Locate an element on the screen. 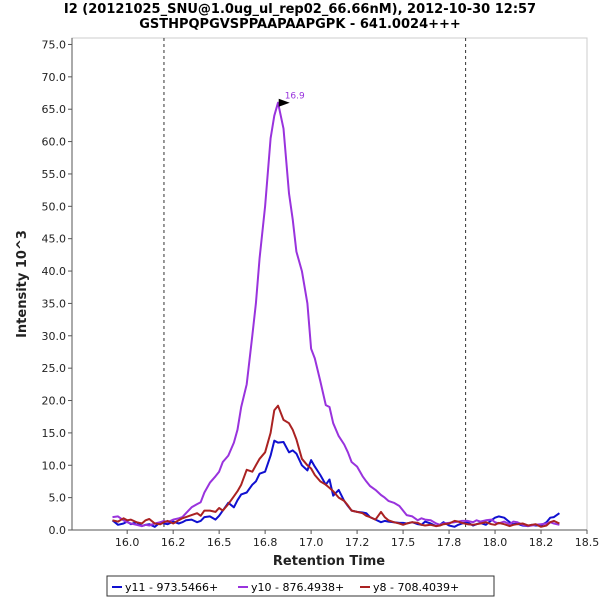 This screenshot has height=600, width=600. x-tick-label: 18.2 is located at coordinates (541, 542).